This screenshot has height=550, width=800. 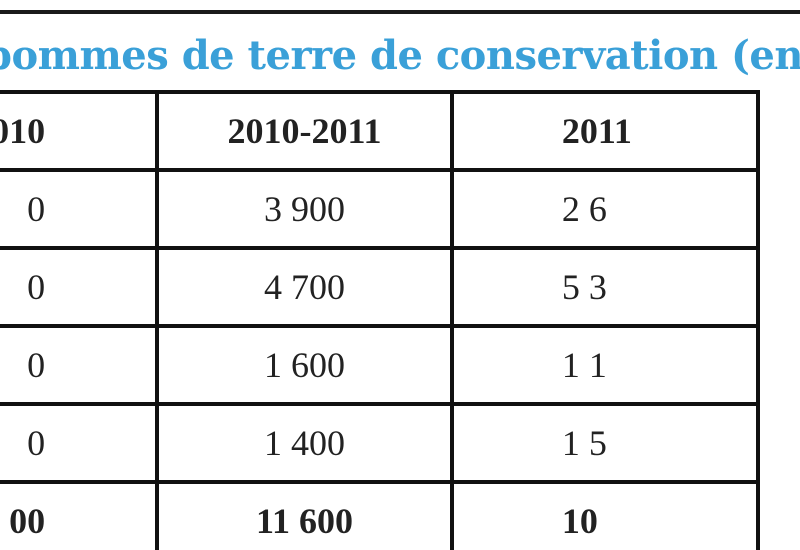 What do you see at coordinates (304, 515) in the screenshot?
I see `total-cell: 11 600` at bounding box center [304, 515].